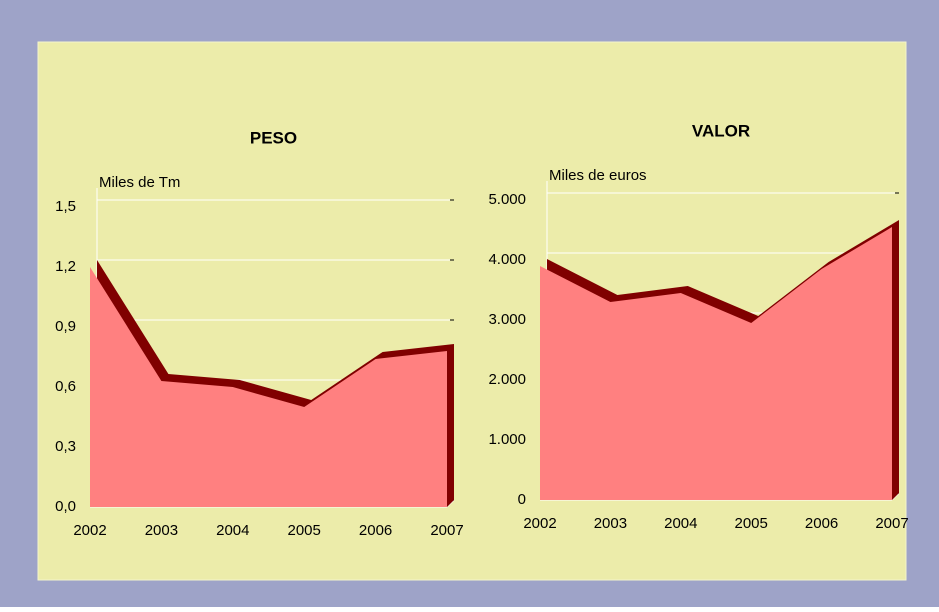 Image resolution: width=939 pixels, height=612 pixels. I want to click on chart-title: VALOR, so click(721, 130).